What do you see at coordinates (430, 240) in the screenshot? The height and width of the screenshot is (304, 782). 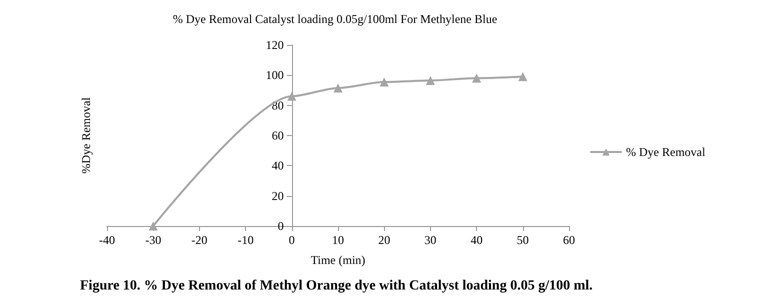 I see `x-tick-label: 30` at bounding box center [430, 240].